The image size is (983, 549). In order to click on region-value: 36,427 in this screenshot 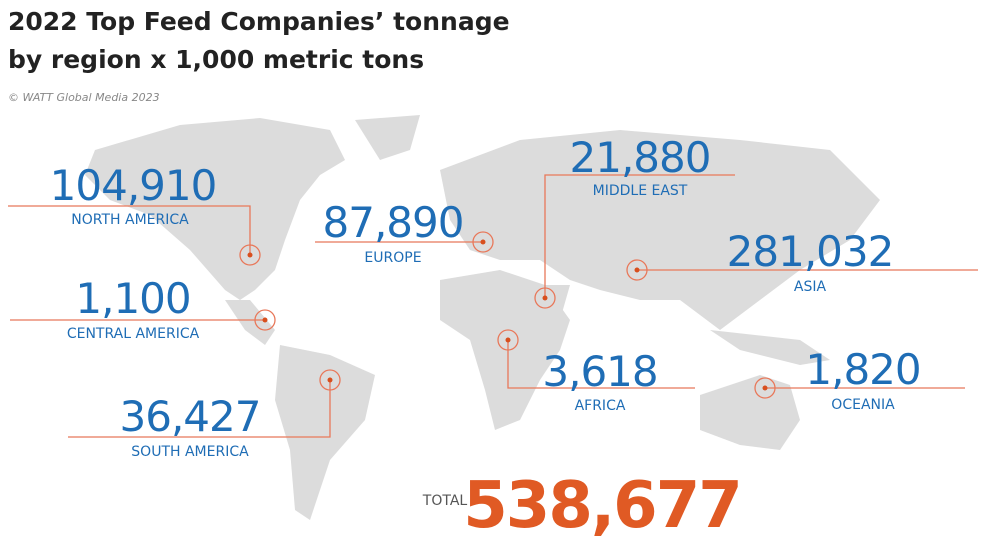, I will do `click(190, 416)`.